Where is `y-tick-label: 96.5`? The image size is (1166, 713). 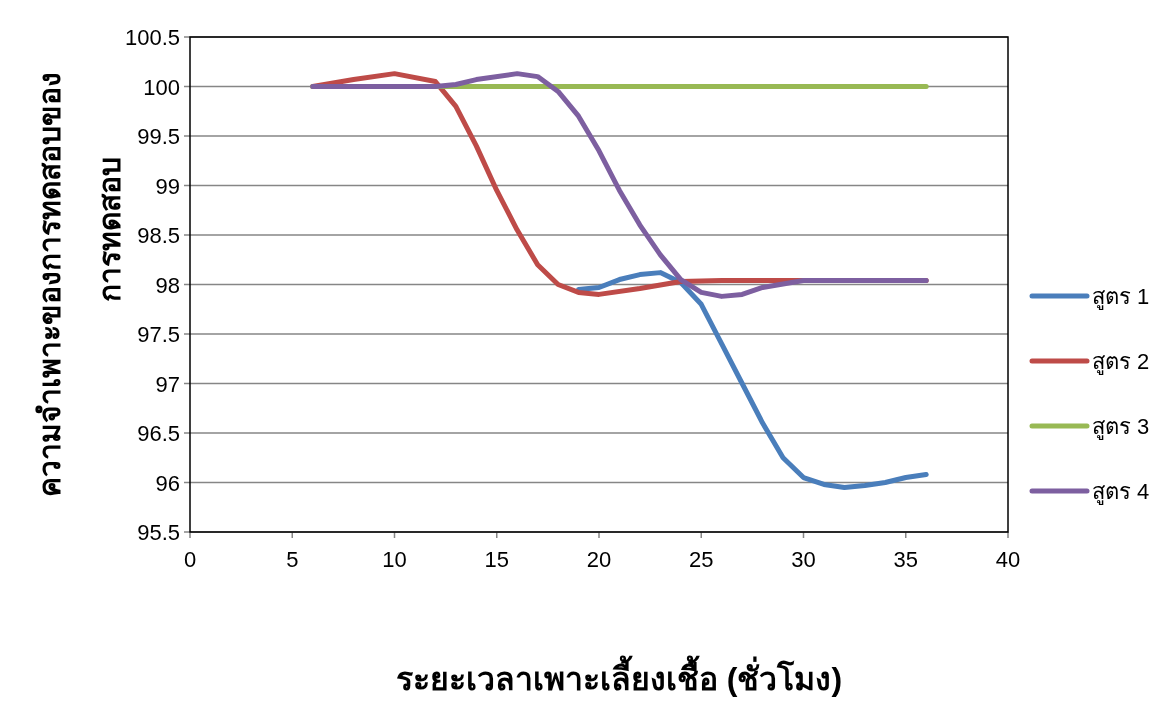 y-tick-label: 96.5 is located at coordinates (158, 433).